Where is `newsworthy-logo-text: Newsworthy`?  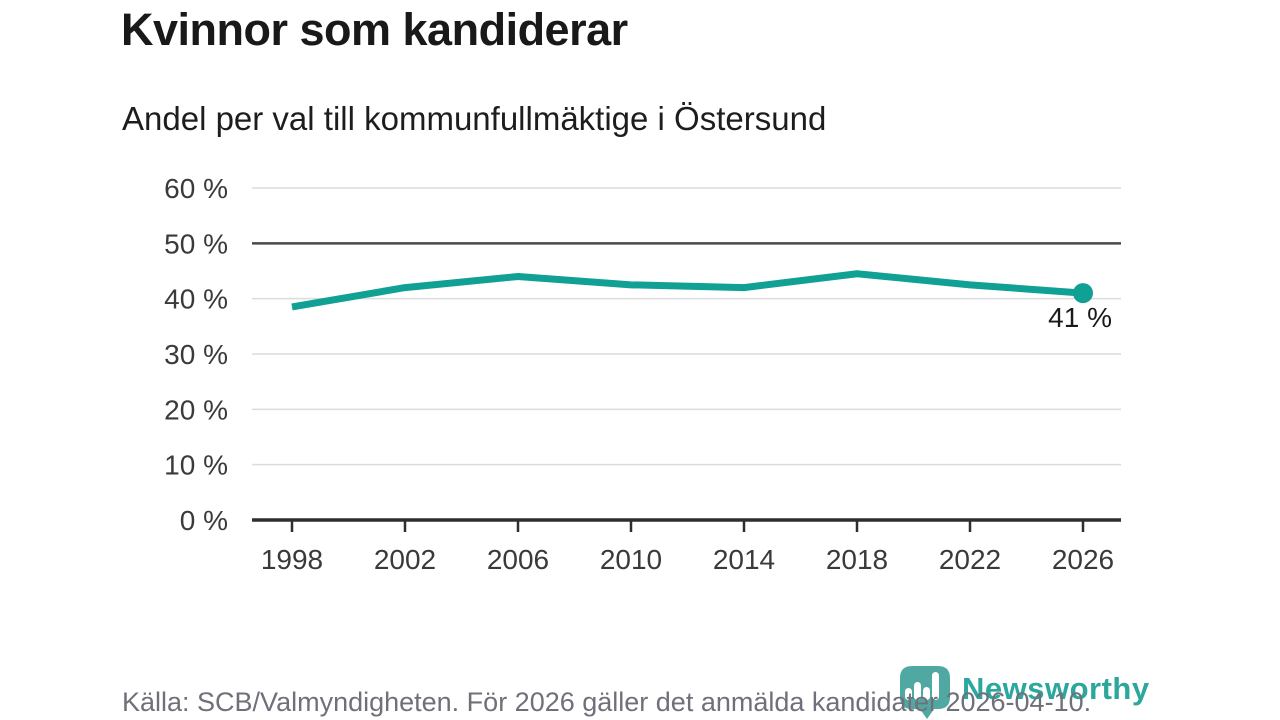 newsworthy-logo-text: Newsworthy is located at coordinates (1056, 688).